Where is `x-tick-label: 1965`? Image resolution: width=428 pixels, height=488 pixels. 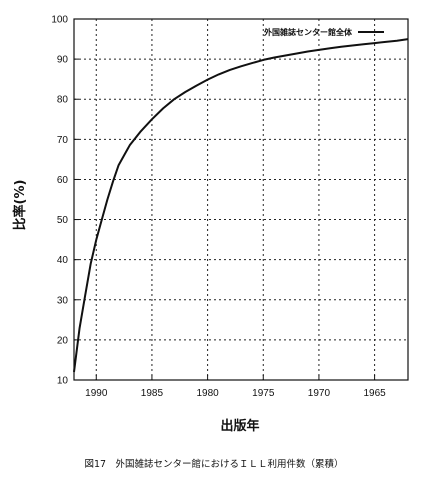 x-tick-label: 1965 is located at coordinates (374, 393).